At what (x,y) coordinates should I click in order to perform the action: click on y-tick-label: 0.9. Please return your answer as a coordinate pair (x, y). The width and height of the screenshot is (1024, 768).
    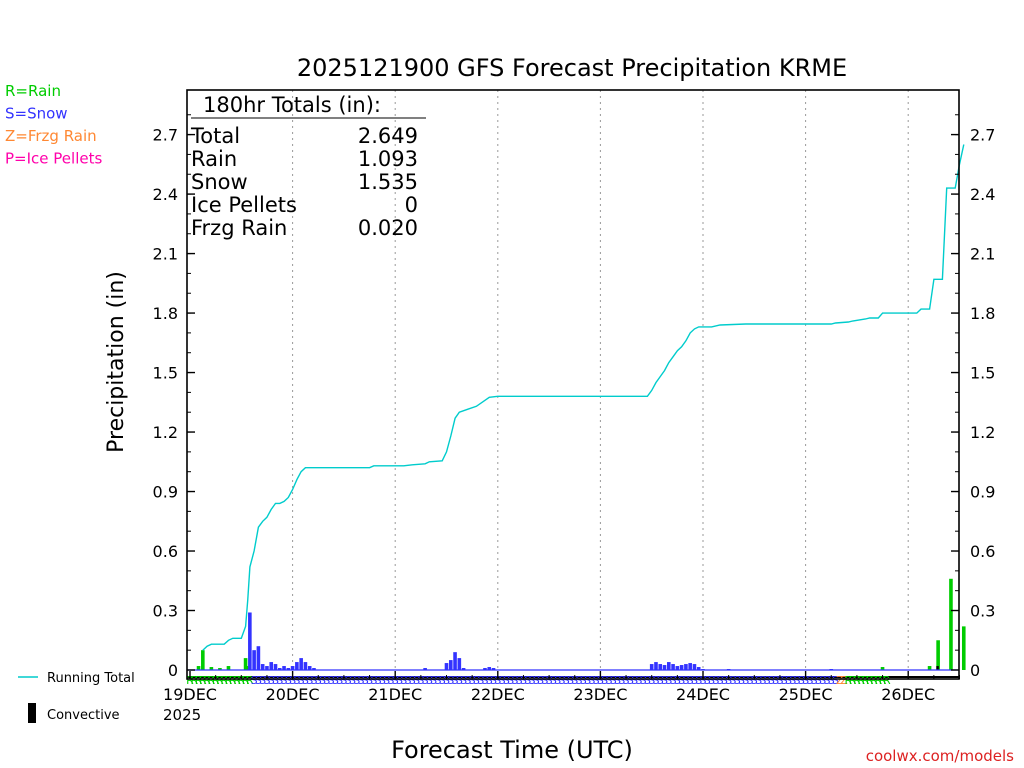
    Looking at the image, I should click on (982, 492).